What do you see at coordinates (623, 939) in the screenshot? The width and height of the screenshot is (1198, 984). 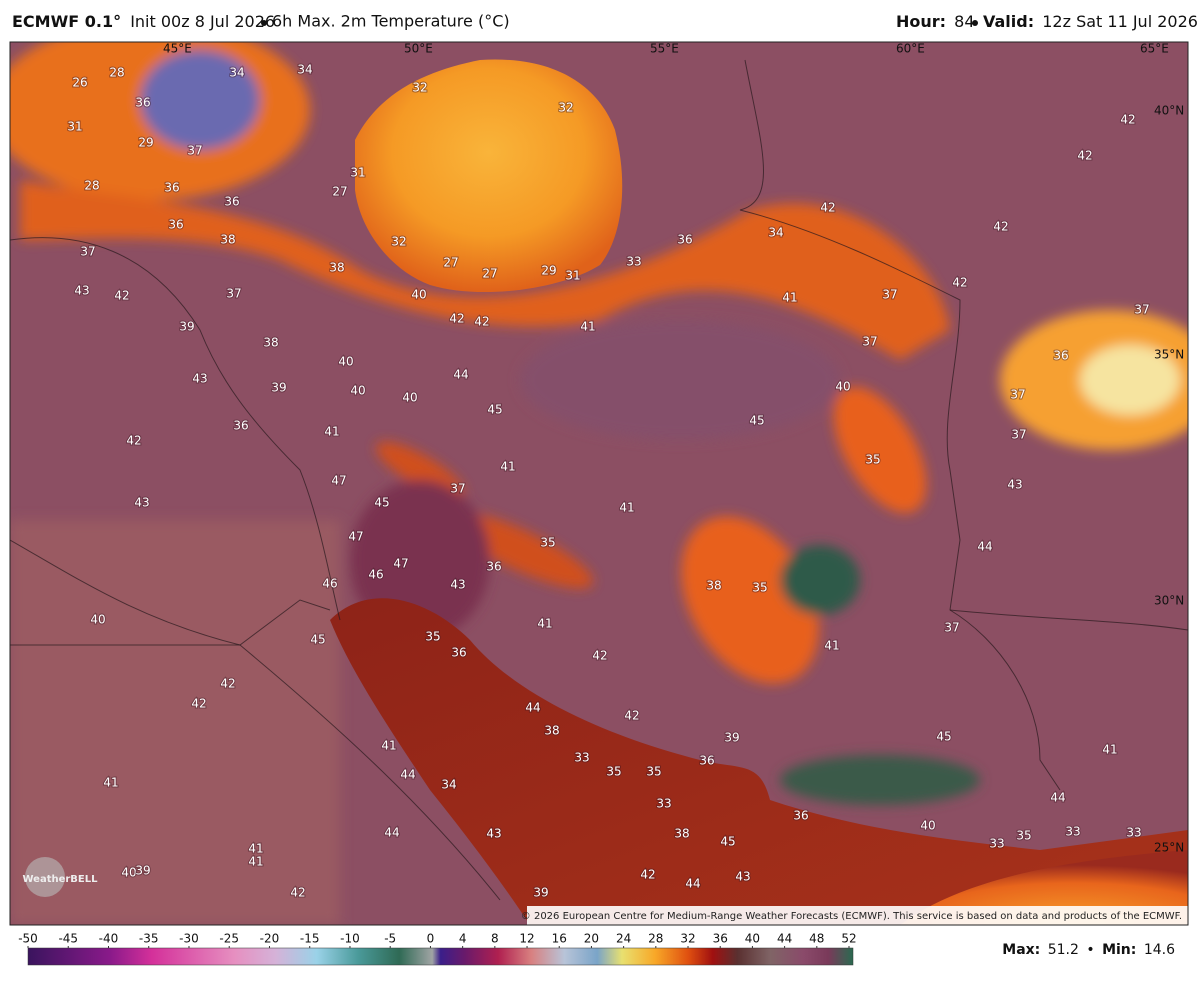 I see `colorbar-tick-label: 24` at bounding box center [623, 939].